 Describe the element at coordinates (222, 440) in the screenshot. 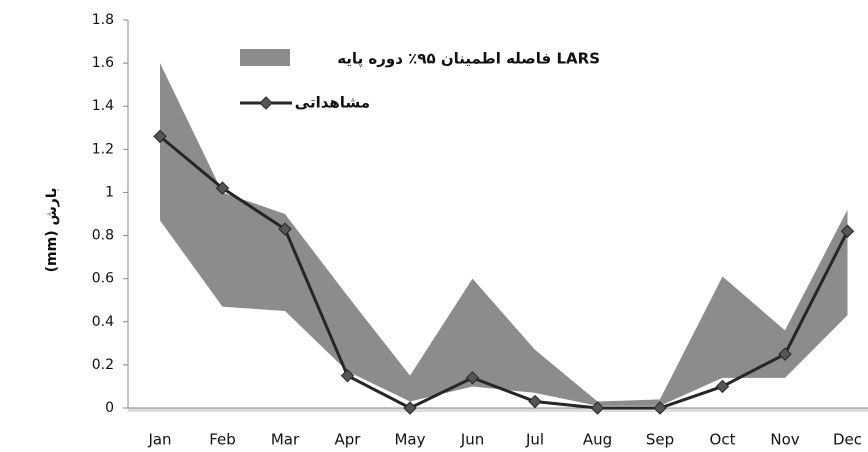

I see `x-tick-label: Feb` at that location.